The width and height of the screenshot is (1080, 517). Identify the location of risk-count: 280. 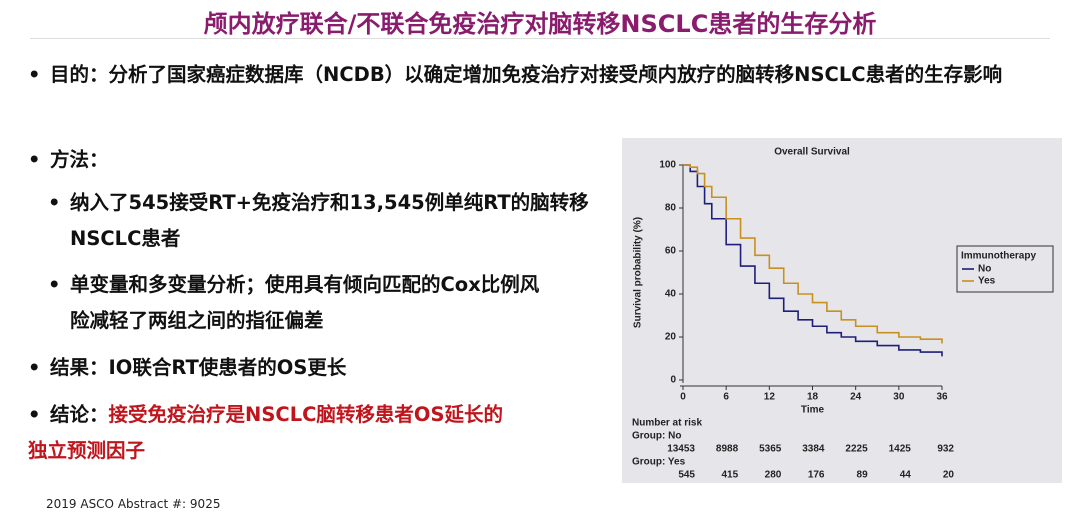
(773, 475).